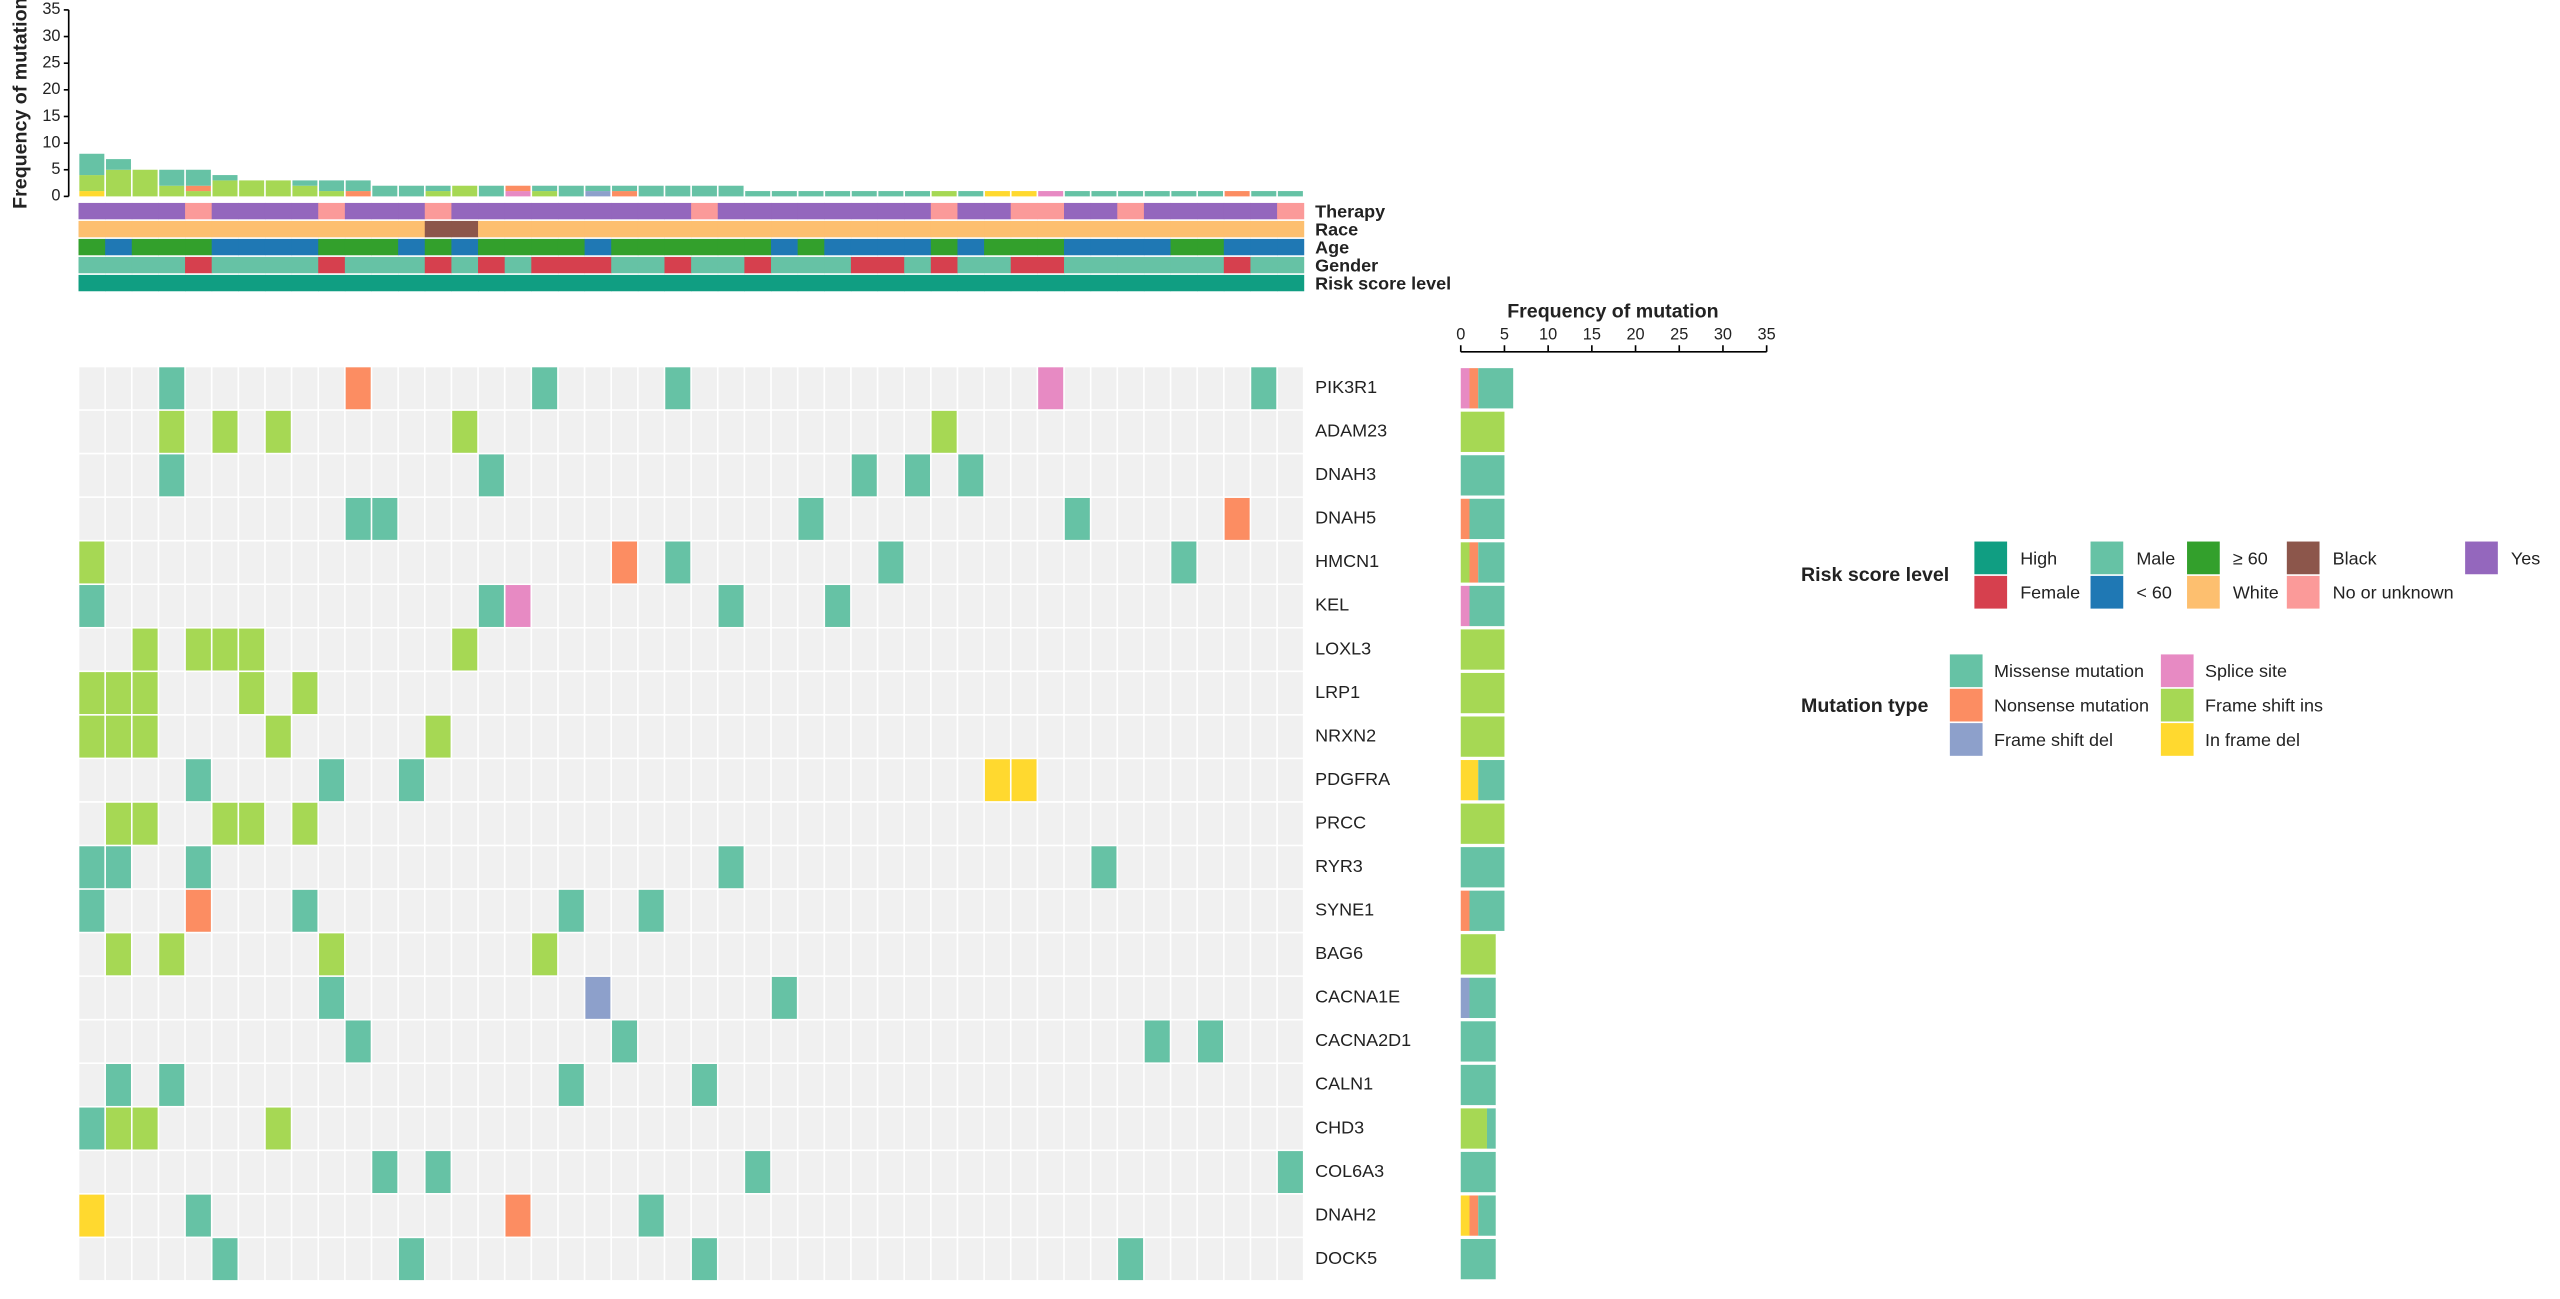  Describe the element at coordinates (1383, 283) in the screenshot. I see `annotation-label: Risk score level` at that location.